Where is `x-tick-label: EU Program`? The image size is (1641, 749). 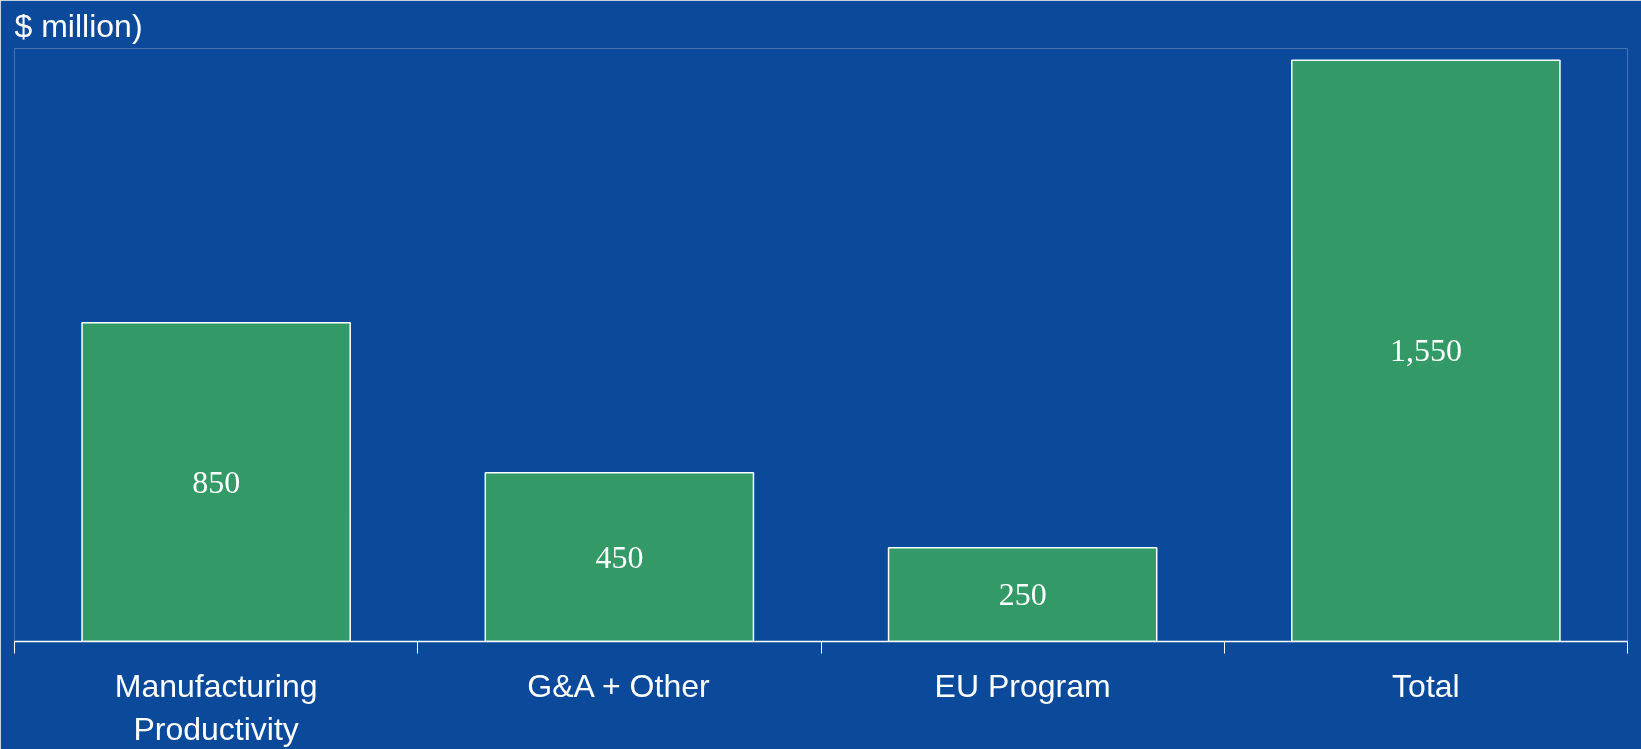
x-tick-label: EU Program is located at coordinates (1022, 685).